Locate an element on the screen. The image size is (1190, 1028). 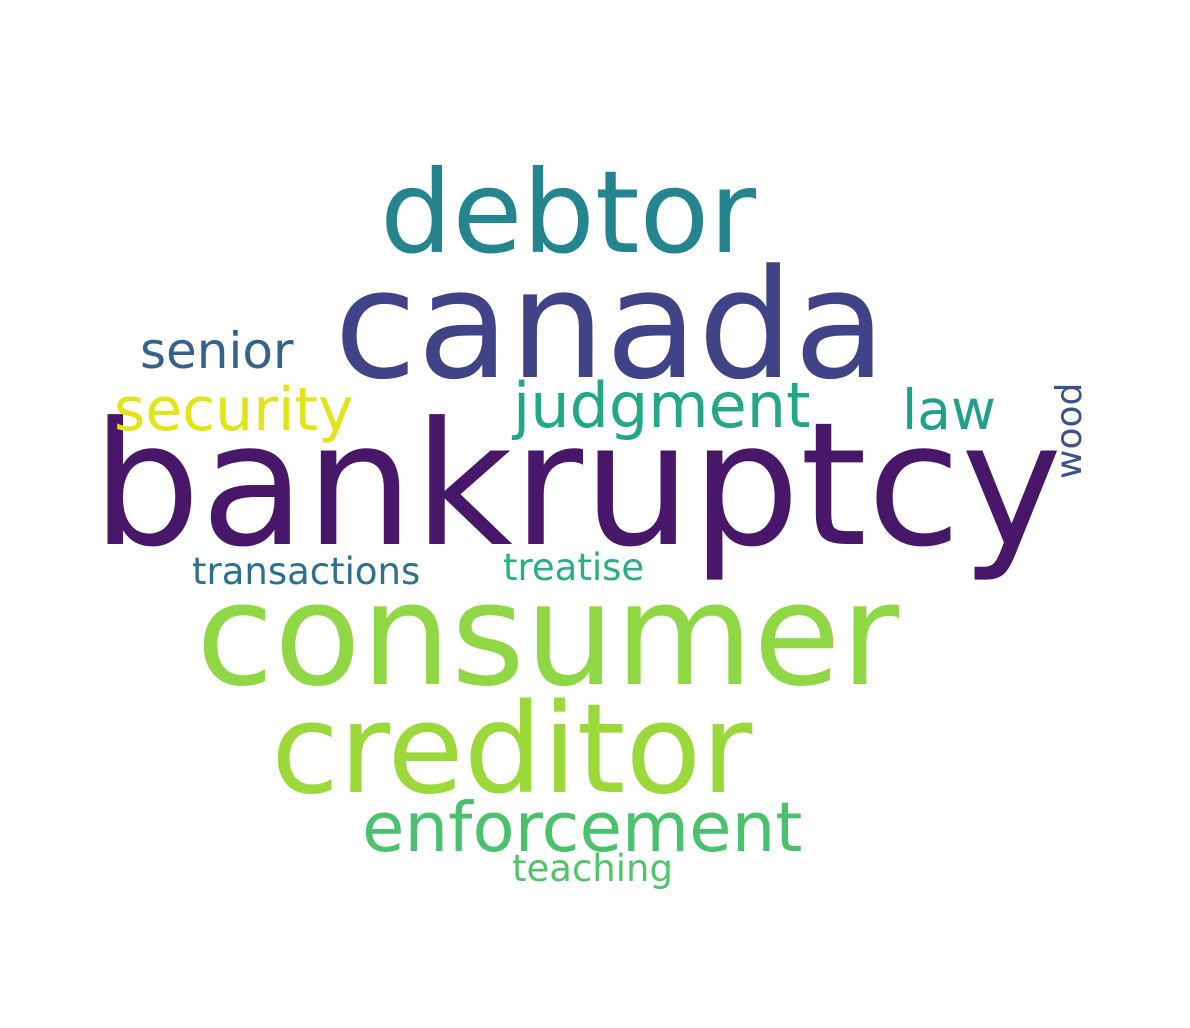
word-canada: canada is located at coordinates (610, 325).